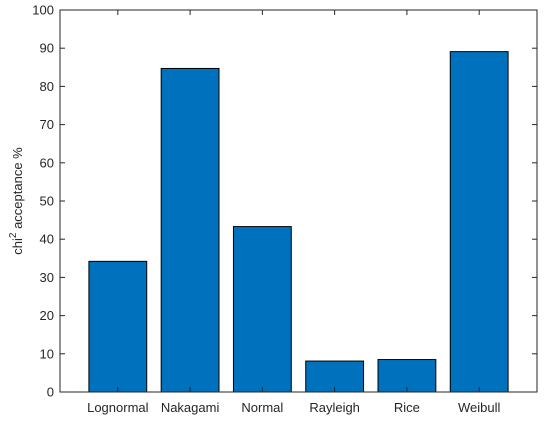 The width and height of the screenshot is (550, 424). I want to click on x-tick-label-rayleigh: Rayleigh, so click(334, 407).